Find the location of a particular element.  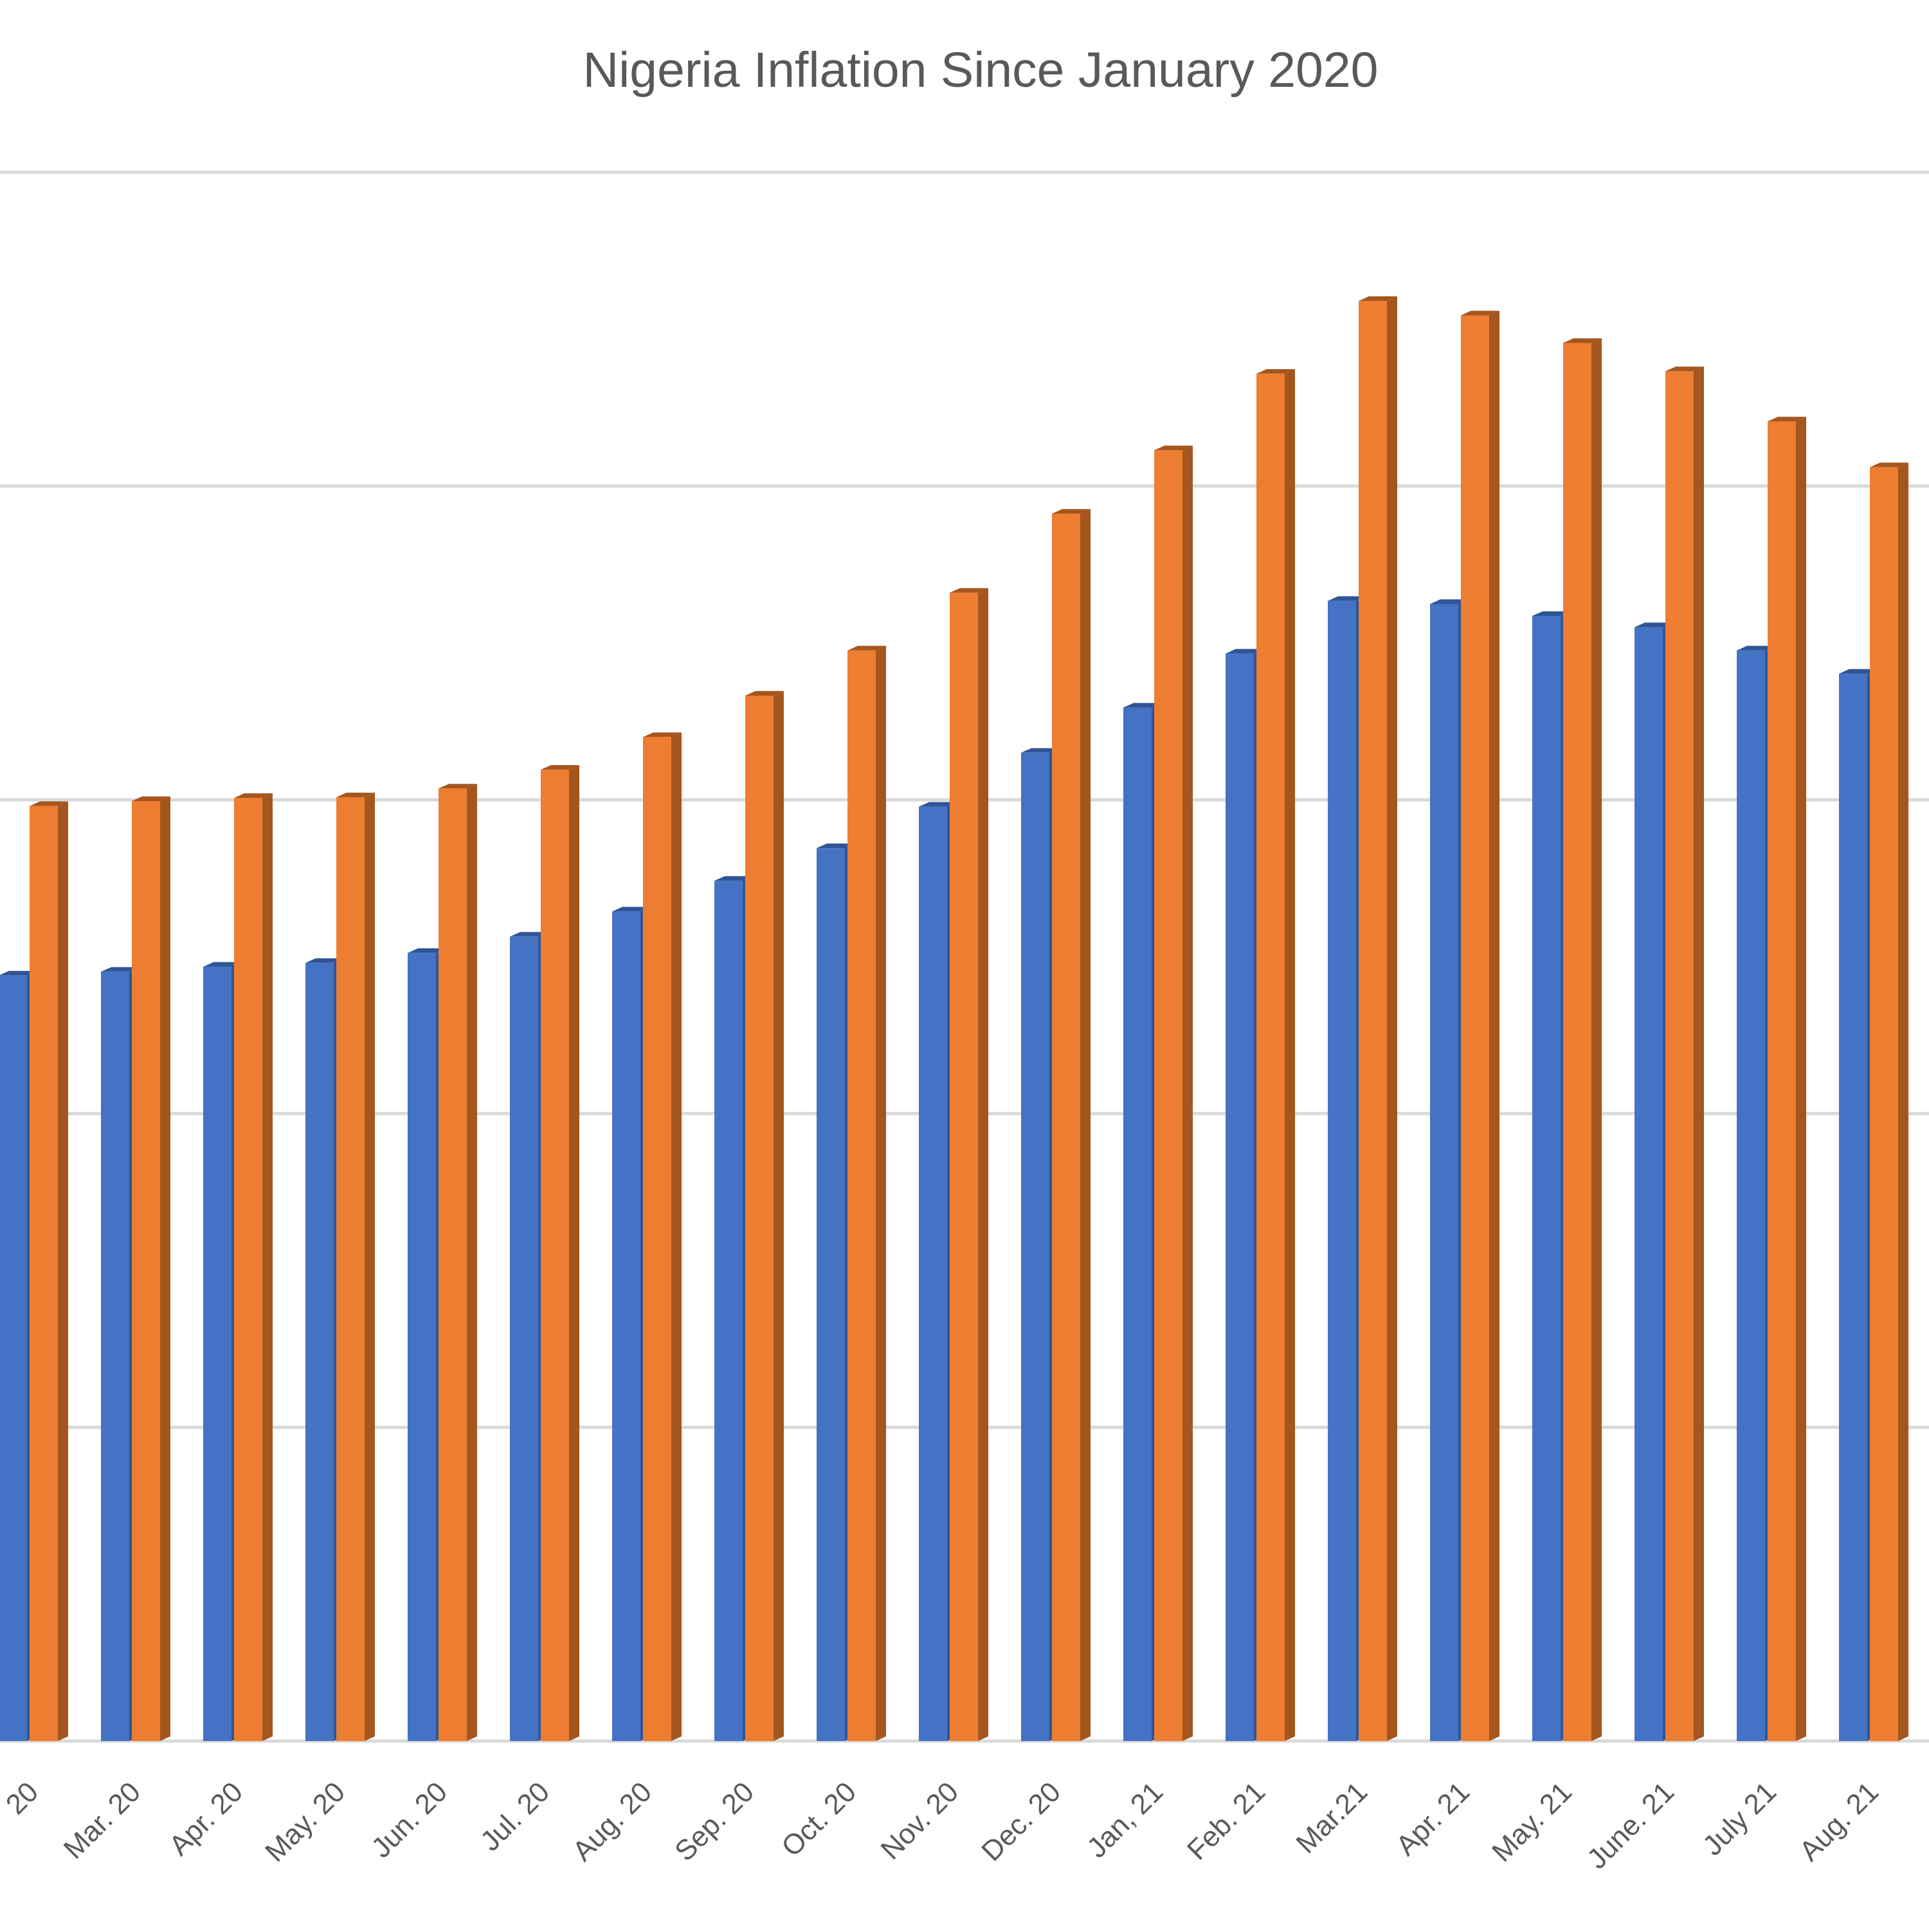

x-tick-label: Jul. 20 is located at coordinates (515, 1816).